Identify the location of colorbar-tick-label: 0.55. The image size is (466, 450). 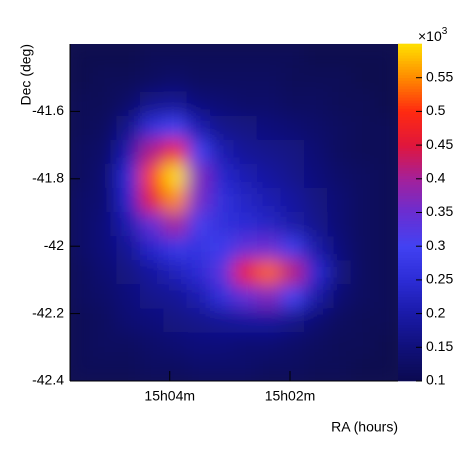
(439, 76).